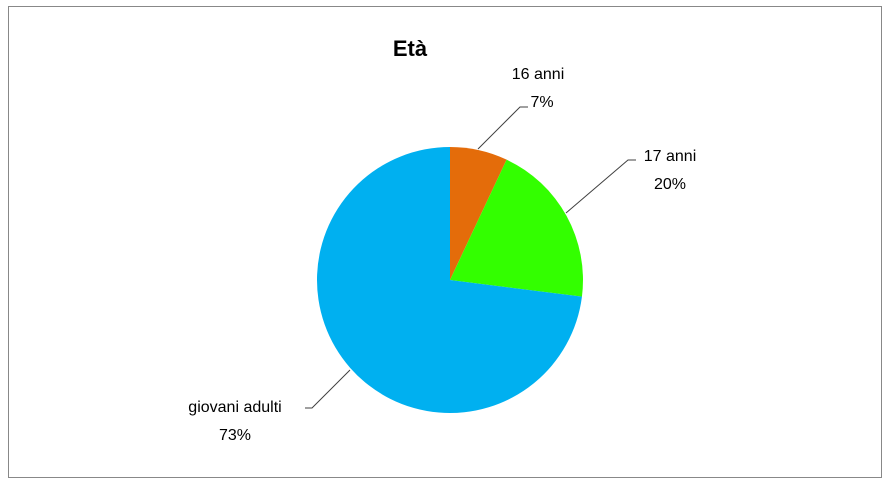 The width and height of the screenshot is (886, 480). I want to click on category-label: 17 anni, so click(670, 156).